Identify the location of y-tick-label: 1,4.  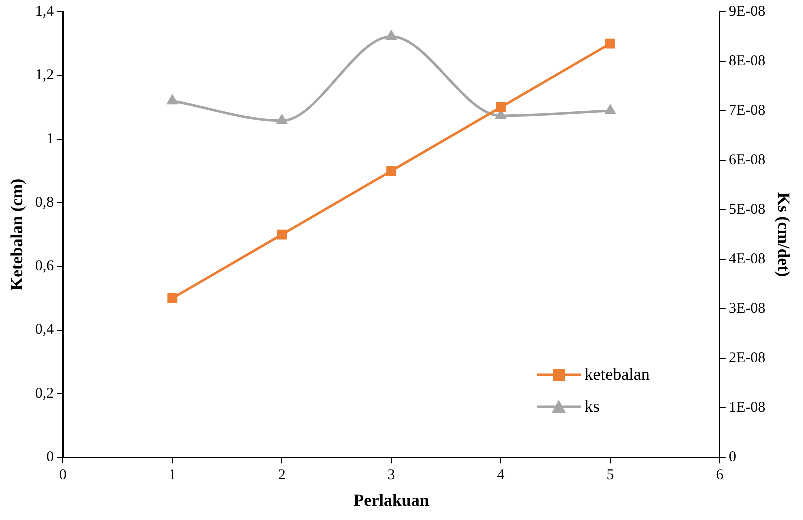
(45, 12).